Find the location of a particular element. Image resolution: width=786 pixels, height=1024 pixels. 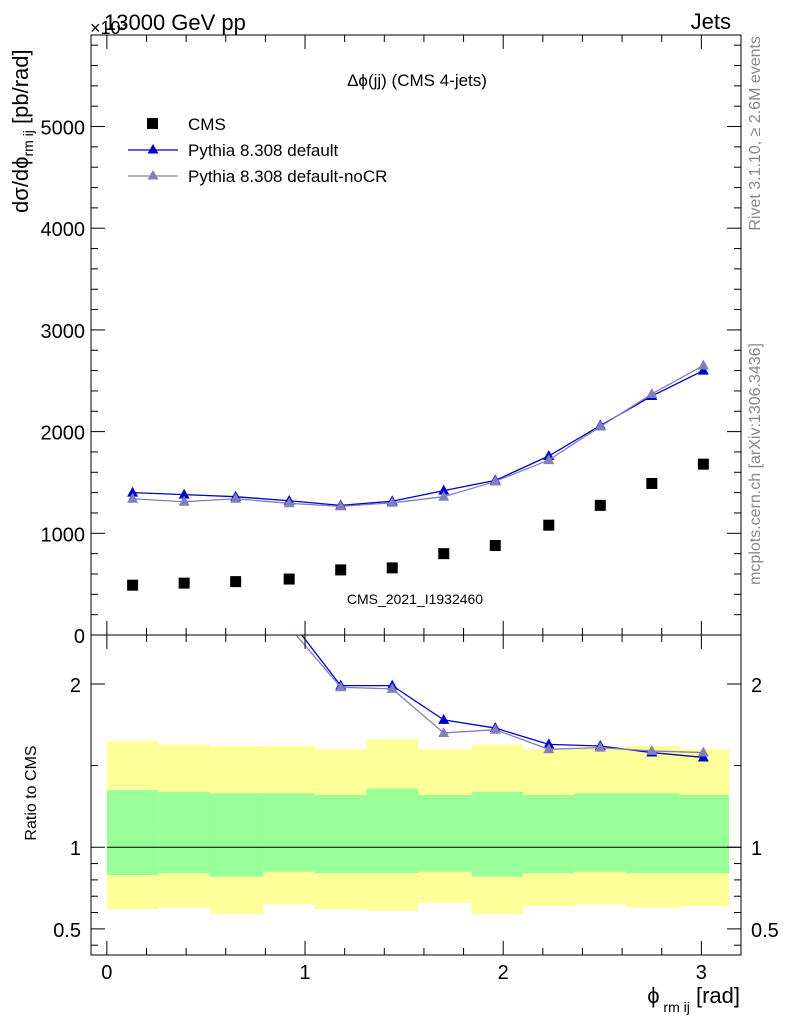

y-tick-label: 1000 is located at coordinates (63, 535).